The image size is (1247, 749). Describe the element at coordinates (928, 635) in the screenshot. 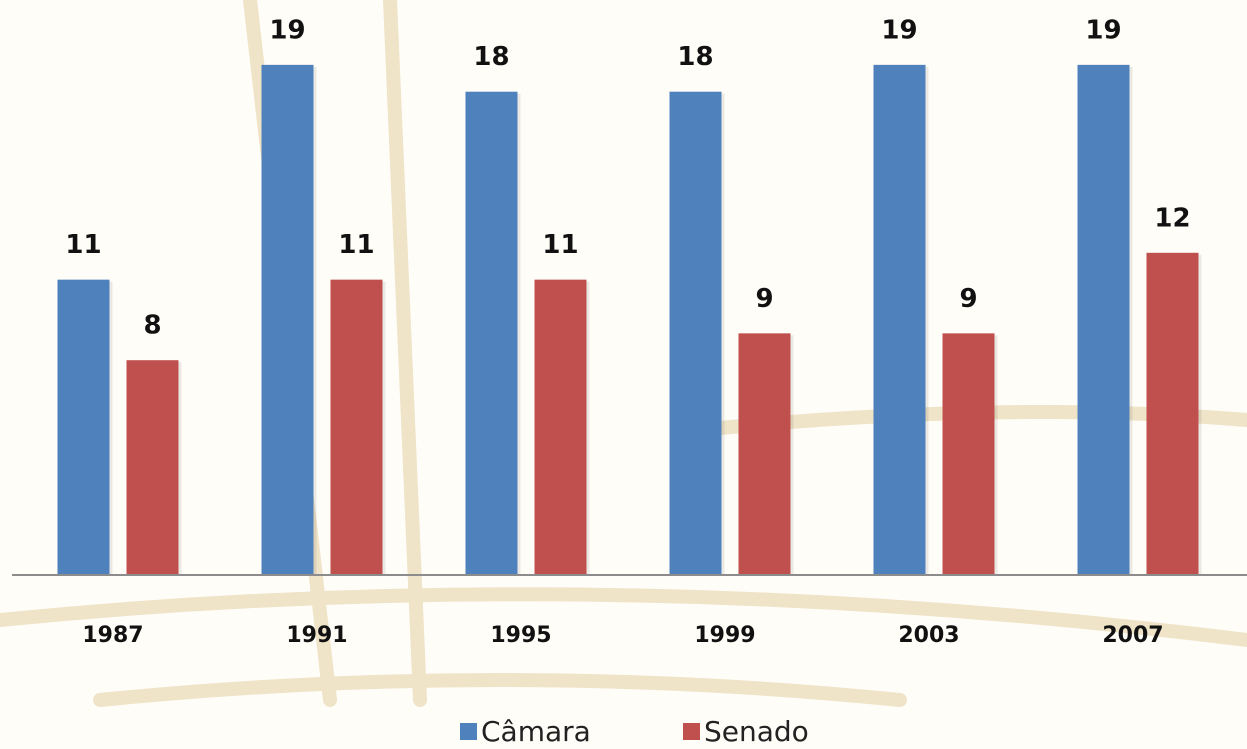

I see `x-tick-label: 2003` at that location.